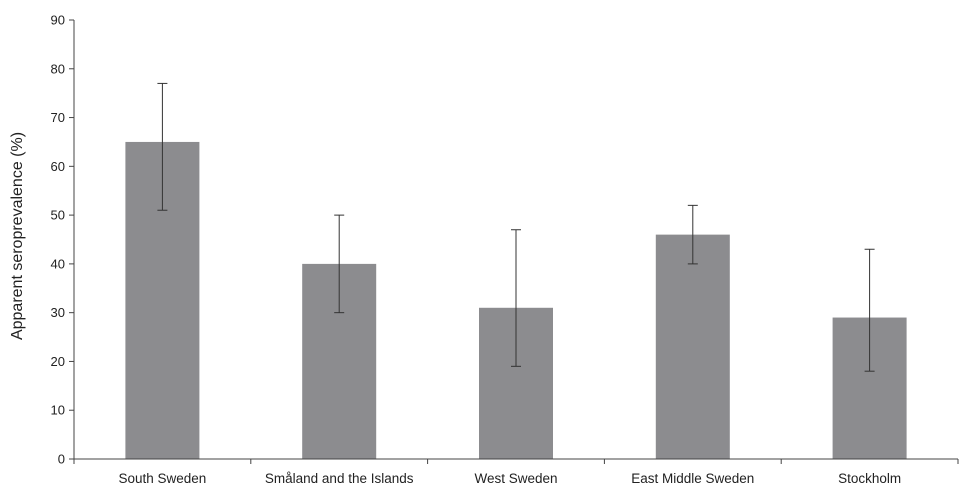 The height and width of the screenshot is (490, 978). Describe the element at coordinates (17, 236) in the screenshot. I see `y-axis-title: Apparent seroprevalence (%)` at that location.